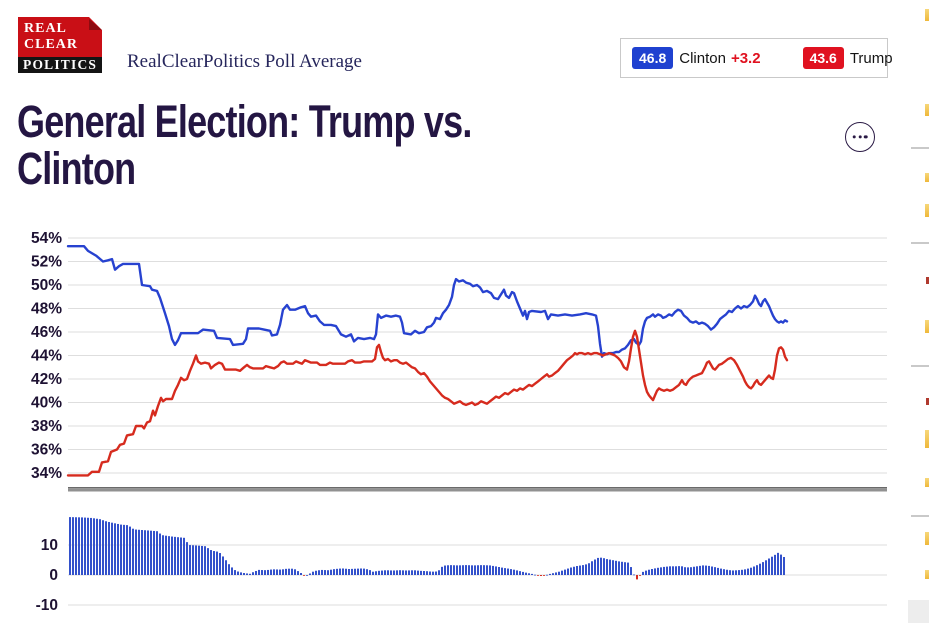  I want to click on trump-value-badge: 43.6, so click(823, 58).